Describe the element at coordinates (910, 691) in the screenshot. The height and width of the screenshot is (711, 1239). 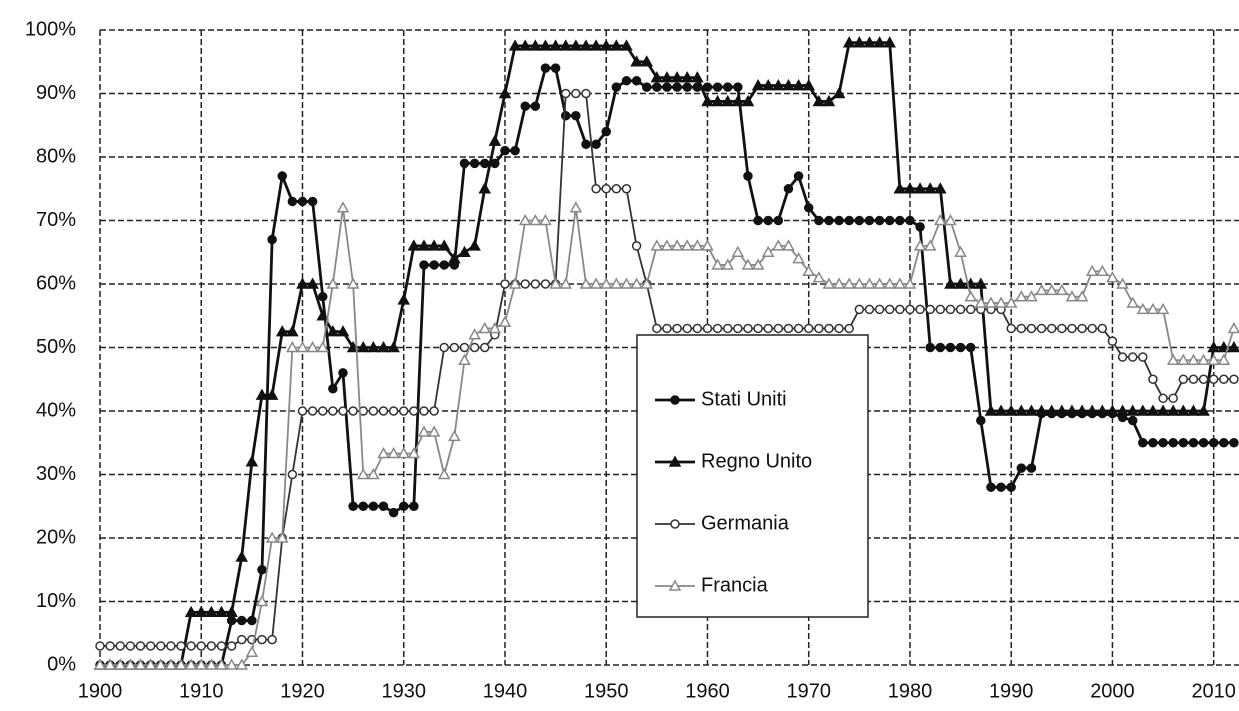
I see `x-tick-label: 1980` at that location.